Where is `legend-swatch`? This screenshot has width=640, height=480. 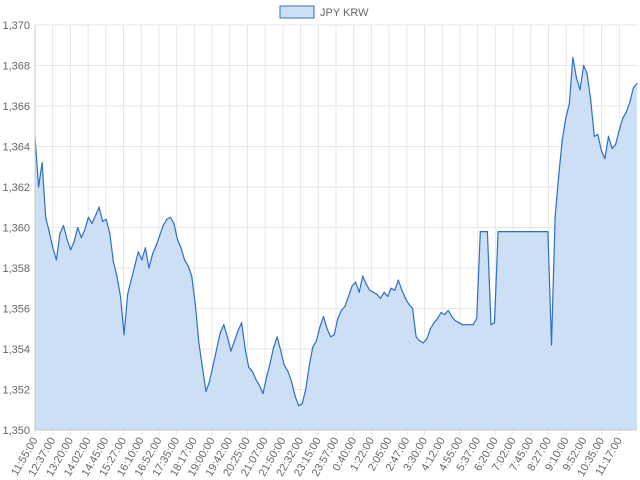 legend-swatch is located at coordinates (297, 12).